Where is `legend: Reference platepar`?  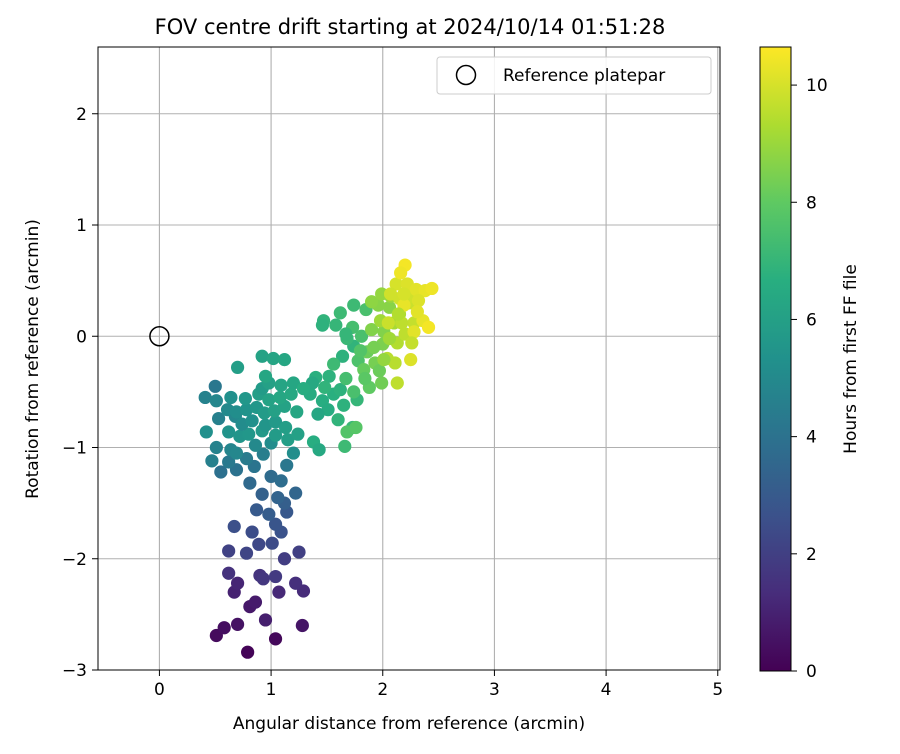 legend: Reference platepar is located at coordinates (574, 75).